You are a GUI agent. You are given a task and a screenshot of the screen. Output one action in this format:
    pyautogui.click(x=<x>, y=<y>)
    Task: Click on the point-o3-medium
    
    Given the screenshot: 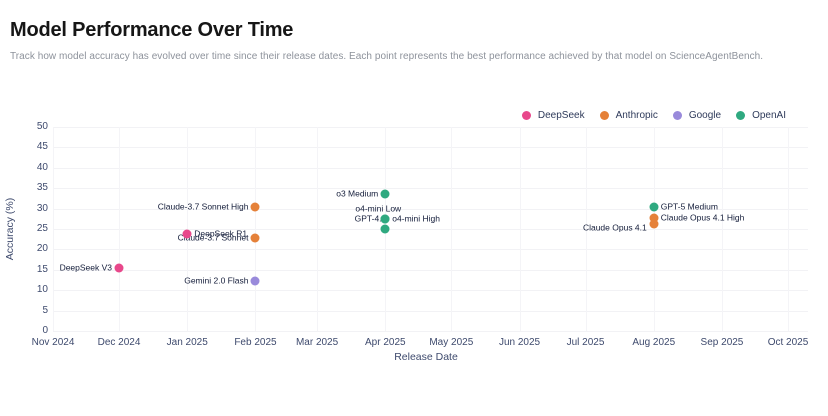 What is the action you would take?
    pyautogui.click(x=385, y=194)
    